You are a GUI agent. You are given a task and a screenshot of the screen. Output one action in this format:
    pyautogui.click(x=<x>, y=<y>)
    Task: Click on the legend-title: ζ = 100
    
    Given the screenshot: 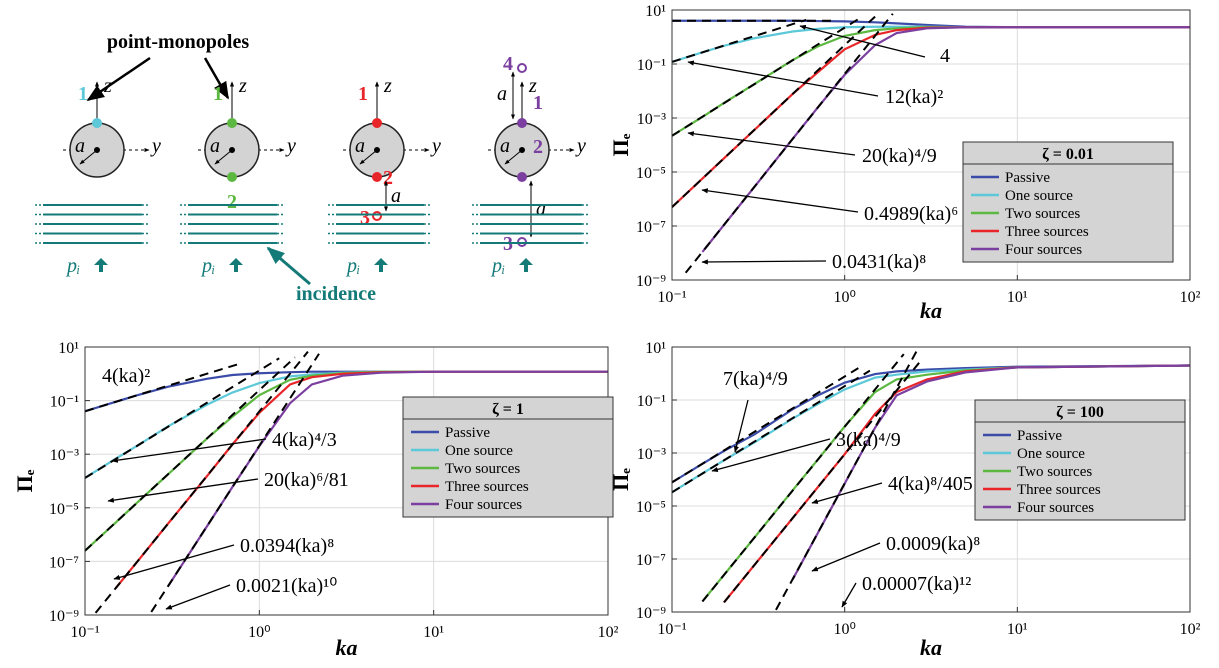 What is the action you would take?
    pyautogui.click(x=1080, y=412)
    